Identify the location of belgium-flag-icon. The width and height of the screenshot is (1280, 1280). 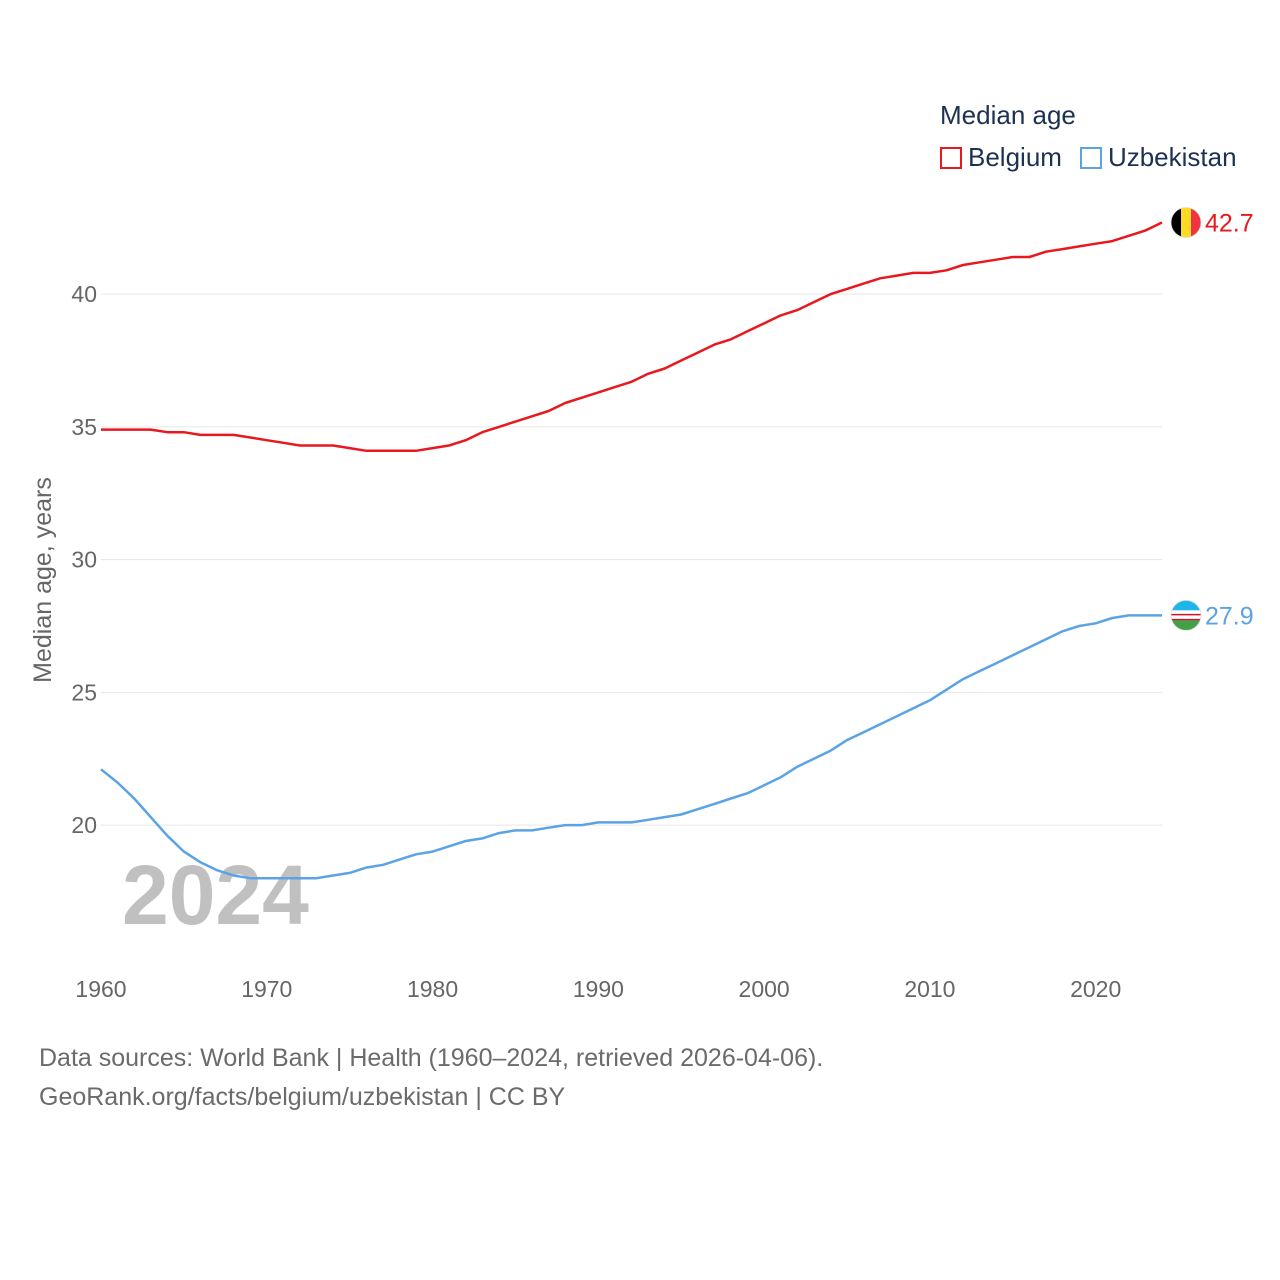
(1186, 222).